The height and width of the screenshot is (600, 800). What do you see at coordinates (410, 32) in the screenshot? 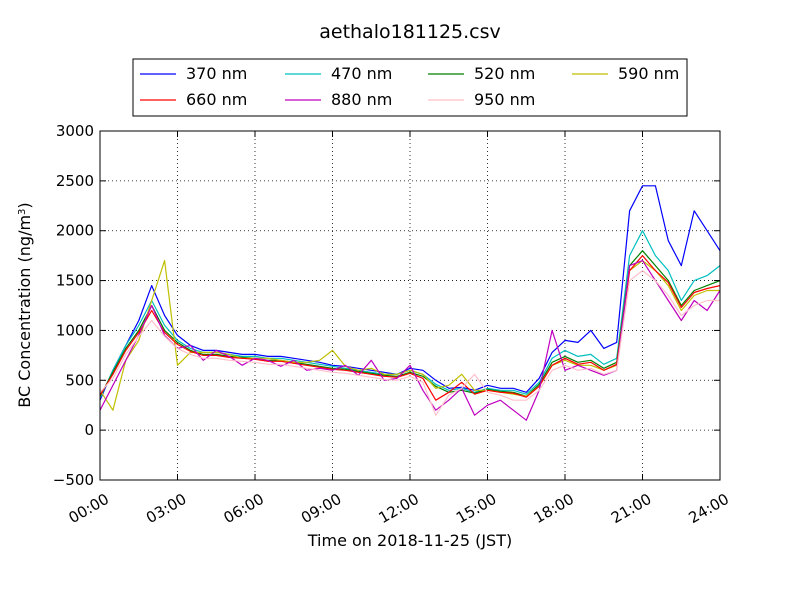
I see `chart-title: aethalo181125.csv` at bounding box center [410, 32].